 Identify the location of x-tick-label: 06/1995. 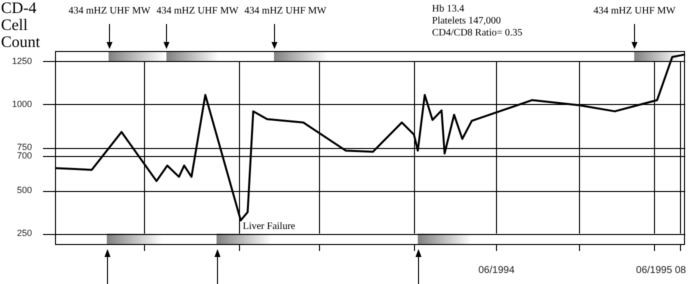
(654, 270).